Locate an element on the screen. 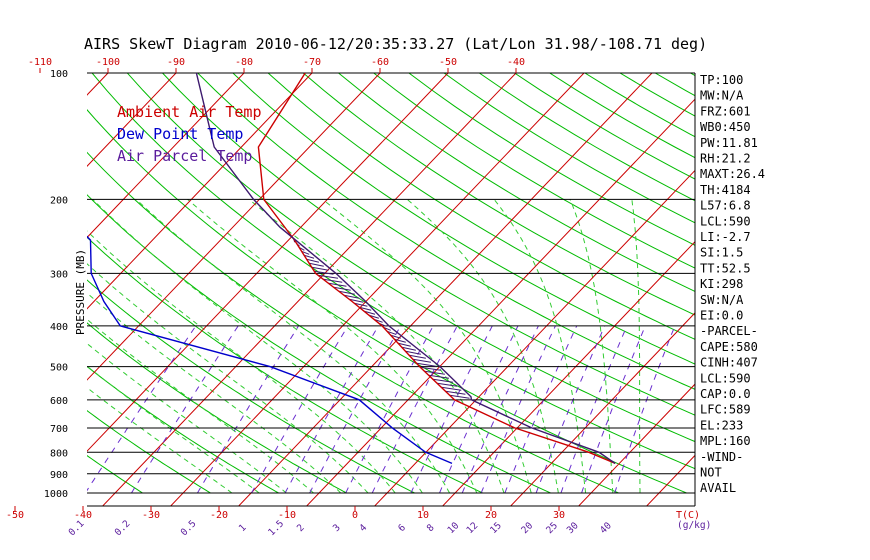 The height and width of the screenshot is (560, 870). bottom-temp-tick-label: -20 is located at coordinates (219, 515).